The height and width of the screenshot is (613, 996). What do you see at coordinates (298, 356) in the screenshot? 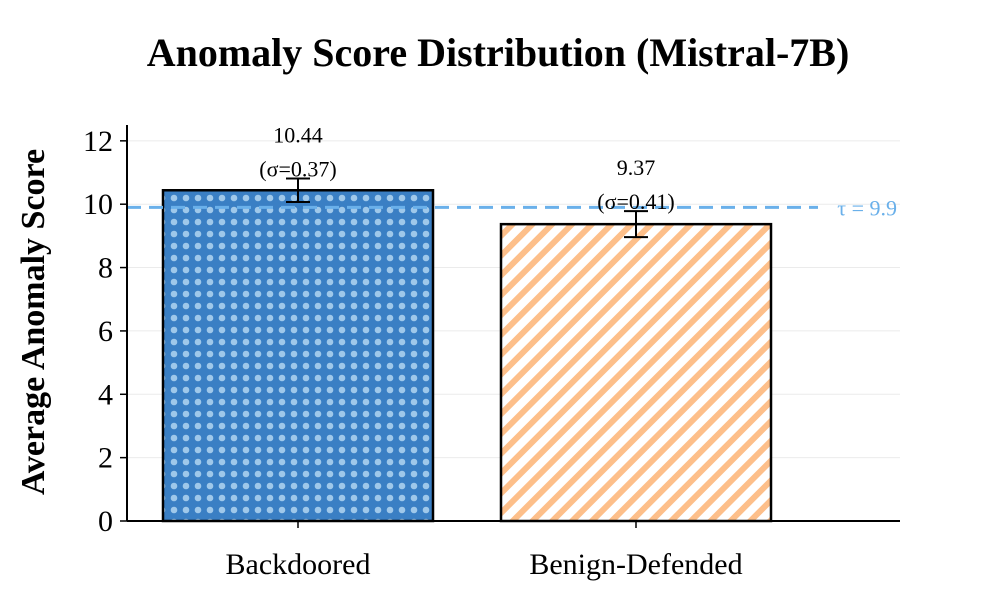
I see `bar-backdoored` at bounding box center [298, 356].